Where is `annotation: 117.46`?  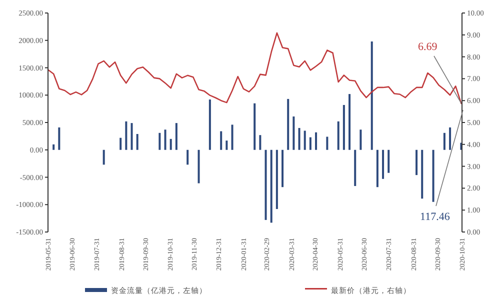 annotation: 117.46 is located at coordinates (435, 217).